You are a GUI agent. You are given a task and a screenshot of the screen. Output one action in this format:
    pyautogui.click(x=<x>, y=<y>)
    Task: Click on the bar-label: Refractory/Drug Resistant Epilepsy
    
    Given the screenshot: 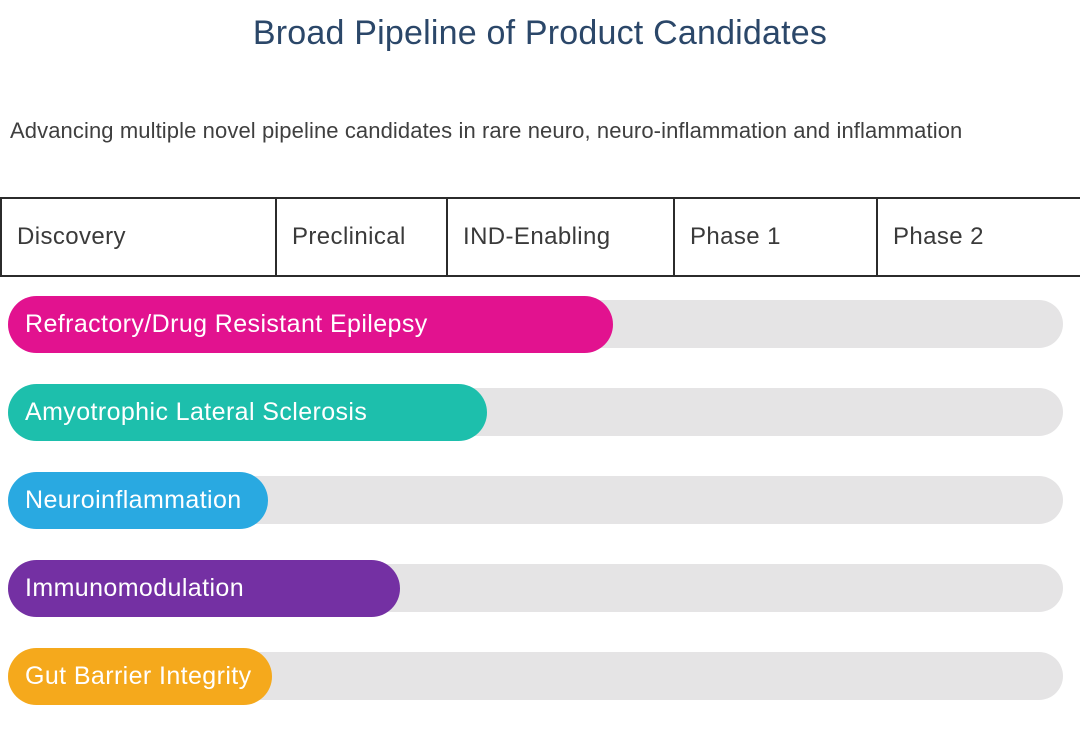 What is the action you would take?
    pyautogui.click(x=226, y=324)
    